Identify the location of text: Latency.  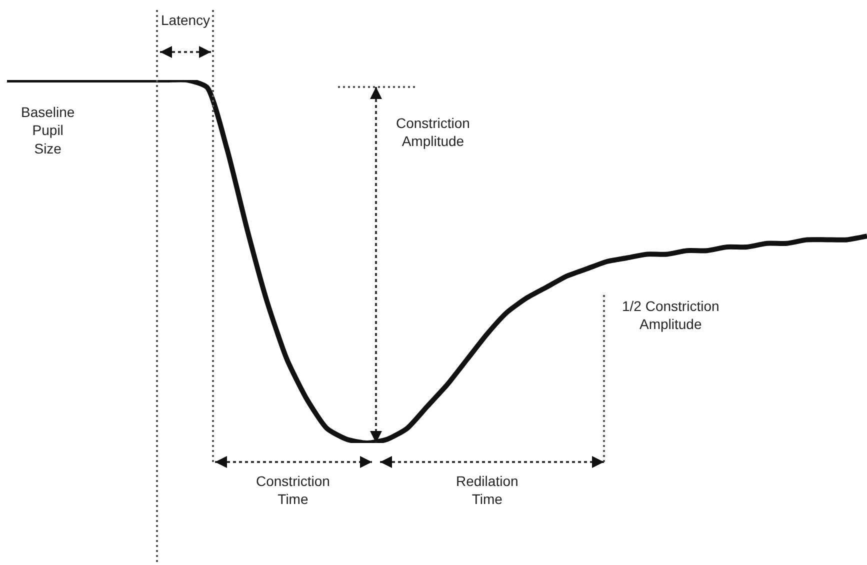
(185, 20).